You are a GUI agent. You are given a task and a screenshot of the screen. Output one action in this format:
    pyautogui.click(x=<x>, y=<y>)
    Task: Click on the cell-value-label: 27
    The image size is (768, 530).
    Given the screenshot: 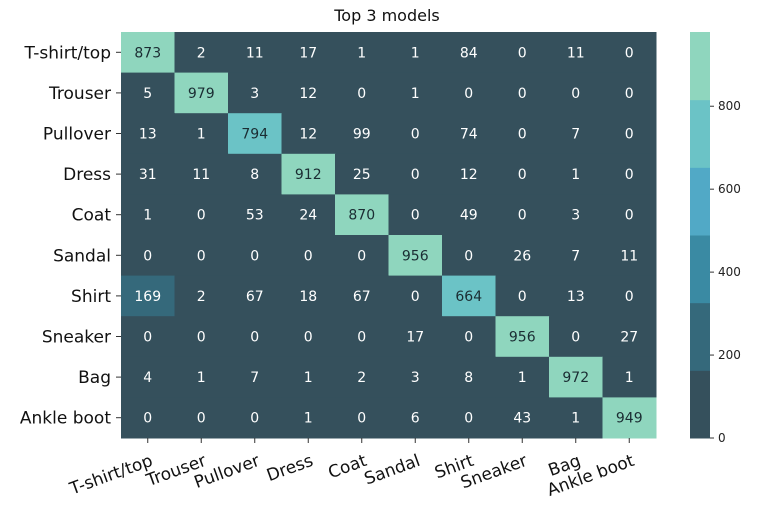 What is the action you would take?
    pyautogui.click(x=629, y=338)
    